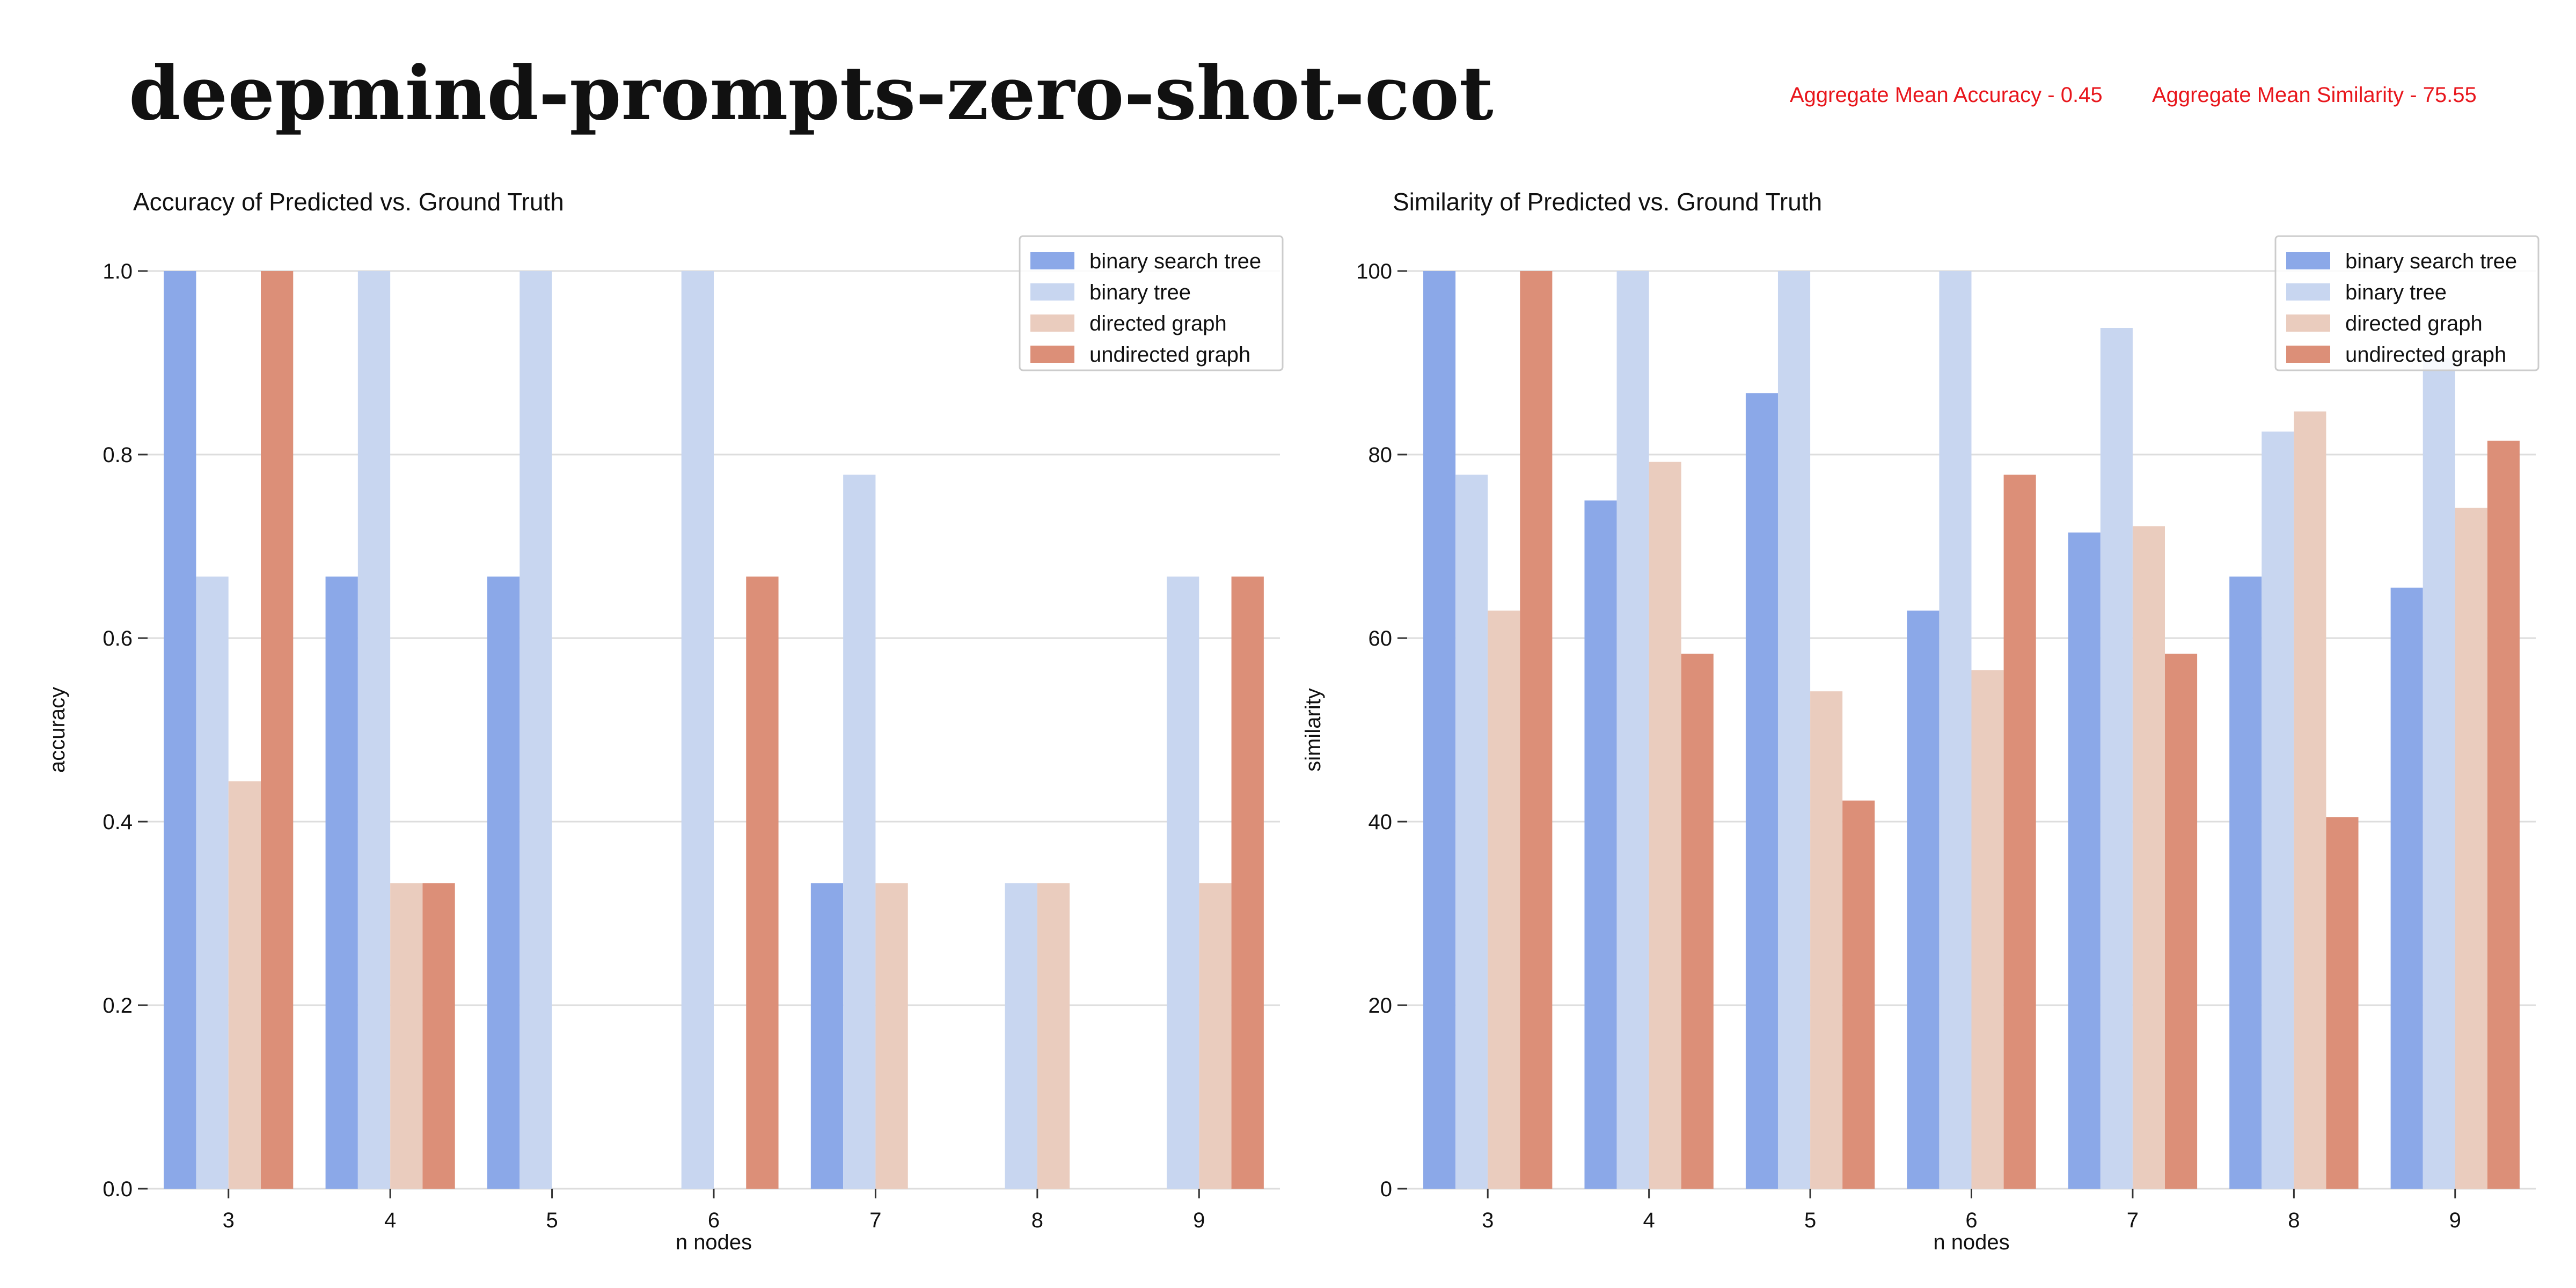  I want to click on y-tick-label: 0.4, so click(118, 822).